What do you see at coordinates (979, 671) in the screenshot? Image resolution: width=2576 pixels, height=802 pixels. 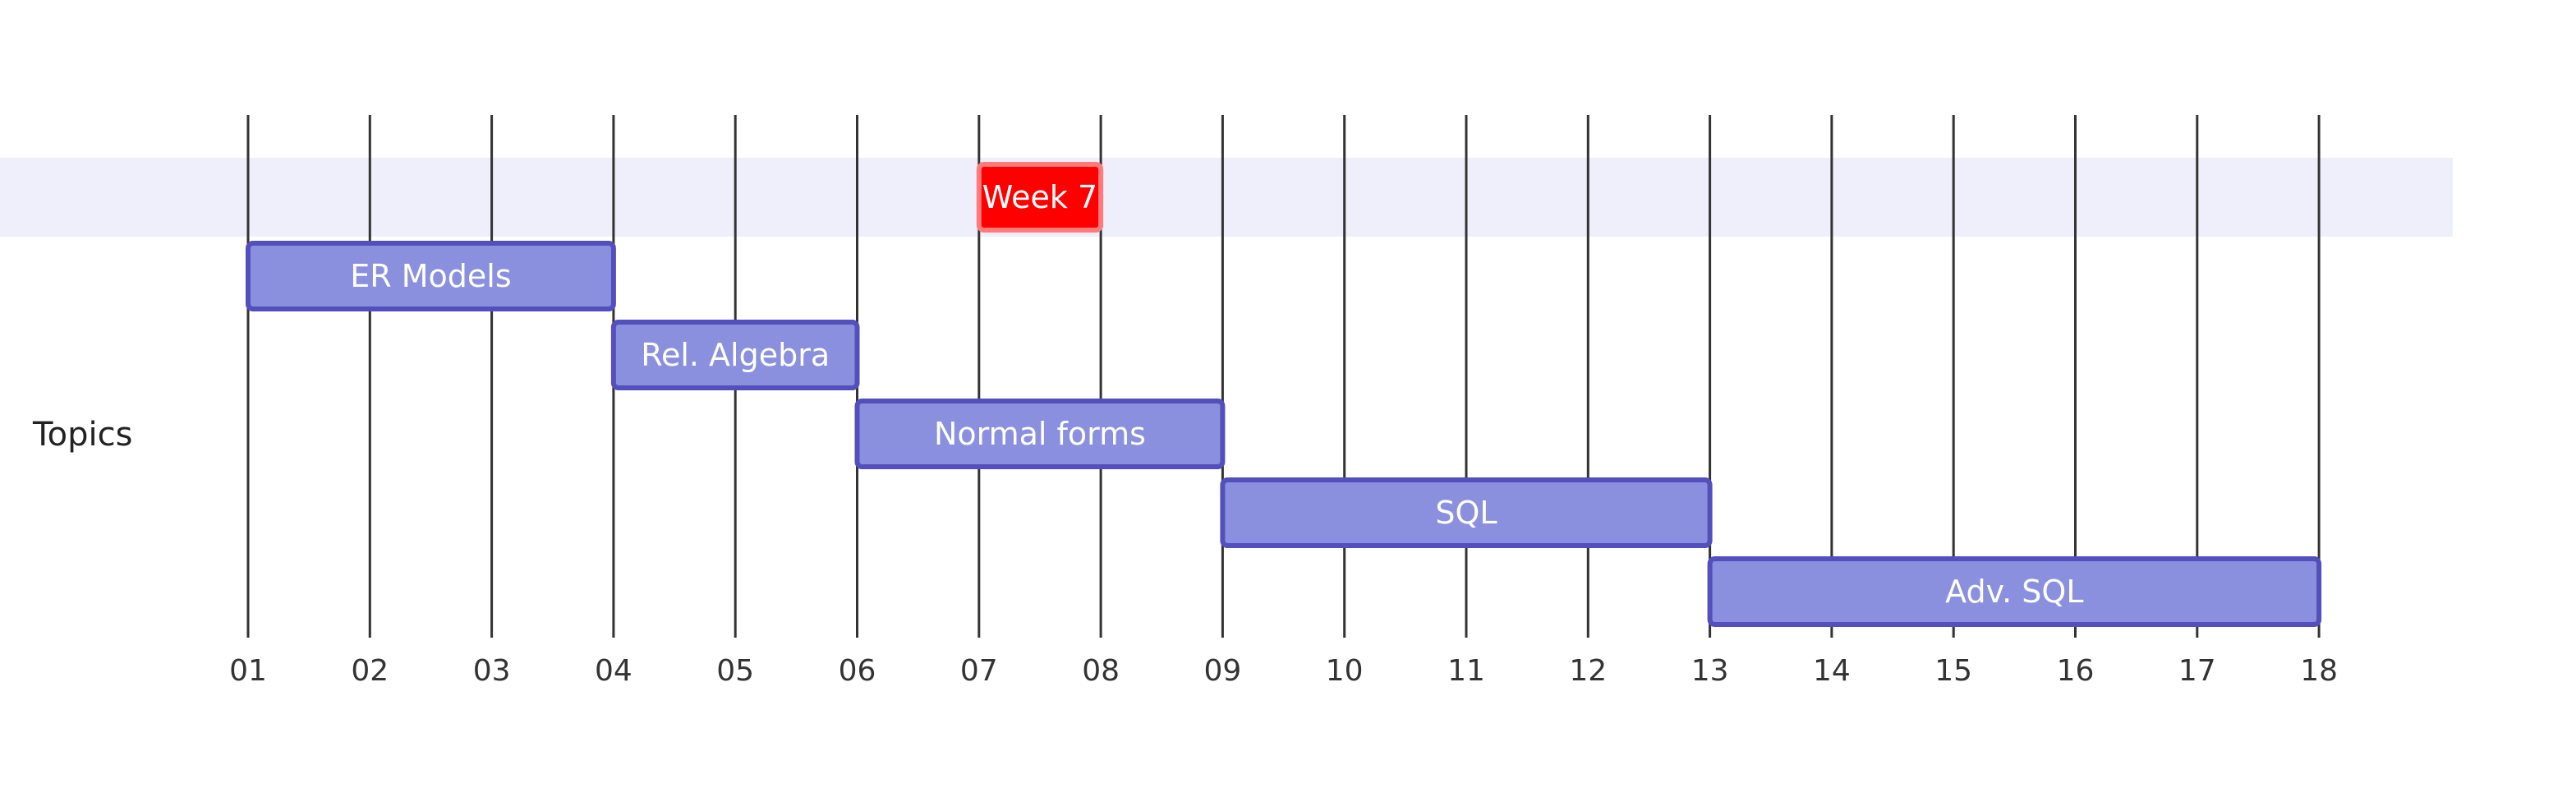 I see `x-tick-label: 07` at bounding box center [979, 671].